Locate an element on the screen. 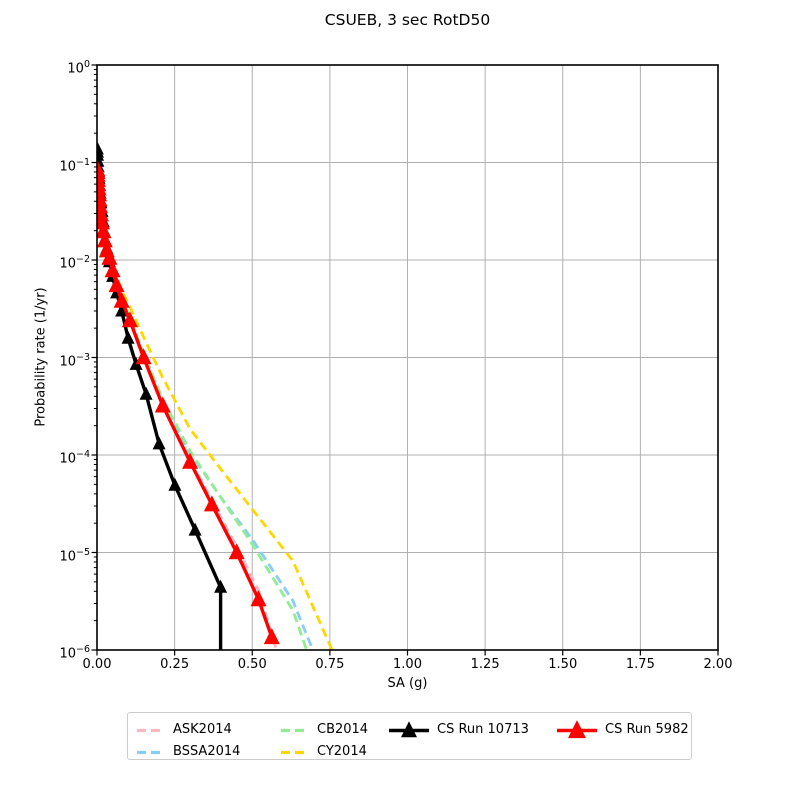 The width and height of the screenshot is (800, 800). legend-label: CS Run 5982 is located at coordinates (647, 729).